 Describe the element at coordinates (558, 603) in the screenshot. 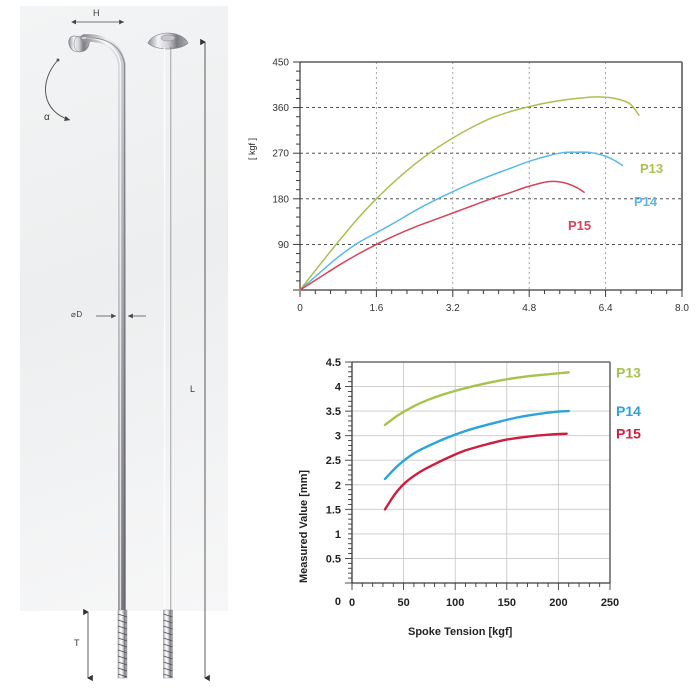

I see `bottom-chart-x-tick: 200` at that location.